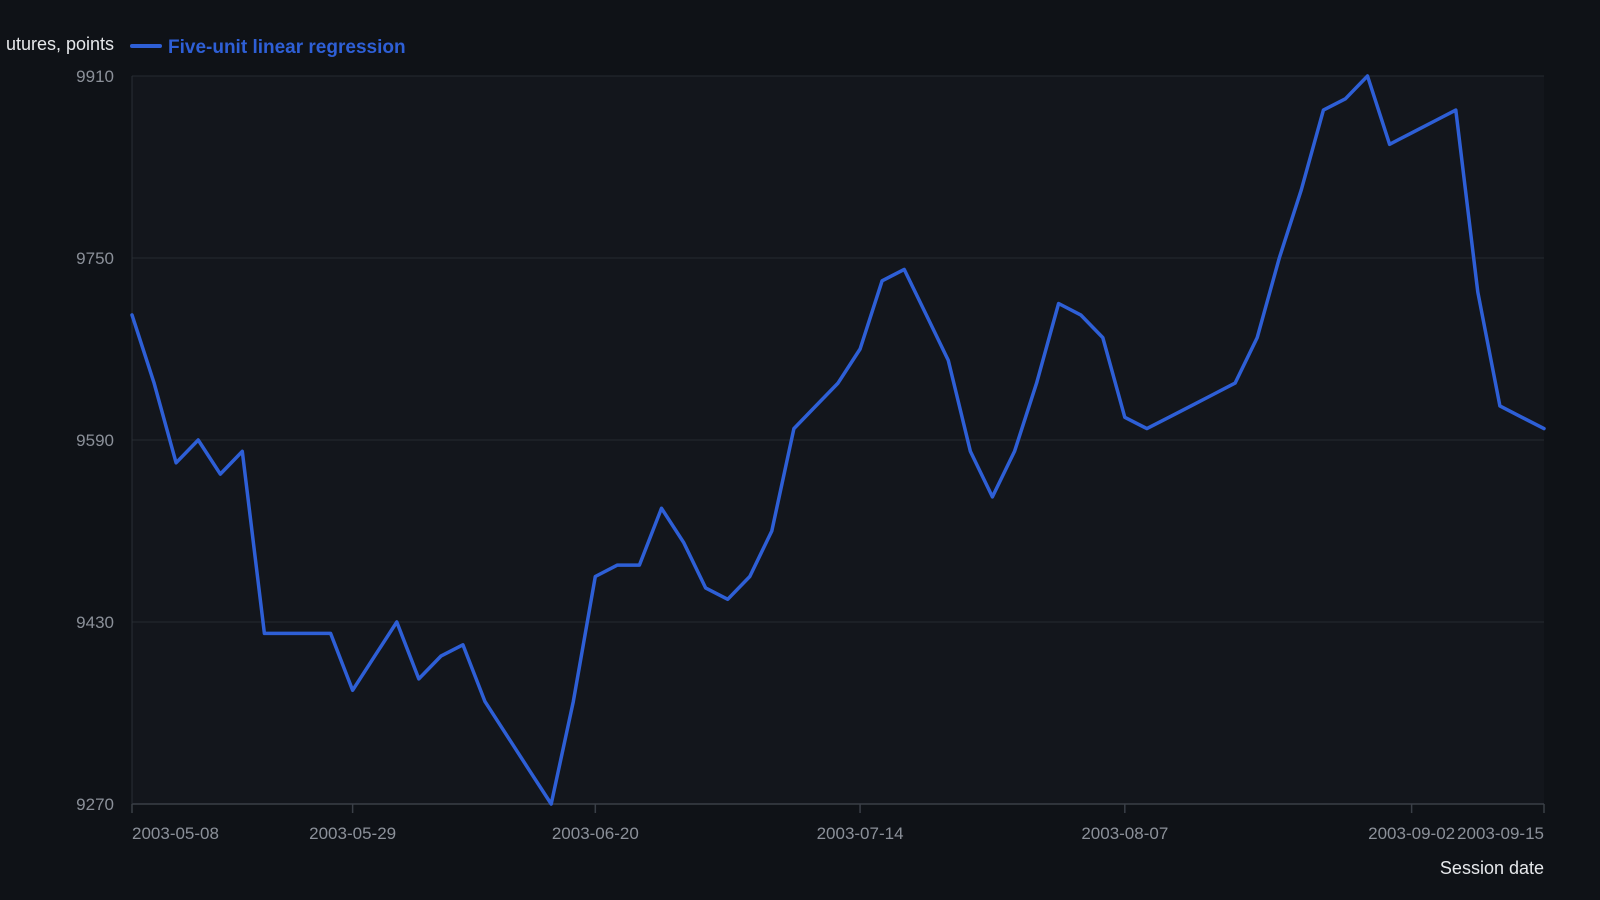  Describe the element at coordinates (95, 804) in the screenshot. I see `y-tick-label: 9270` at that location.